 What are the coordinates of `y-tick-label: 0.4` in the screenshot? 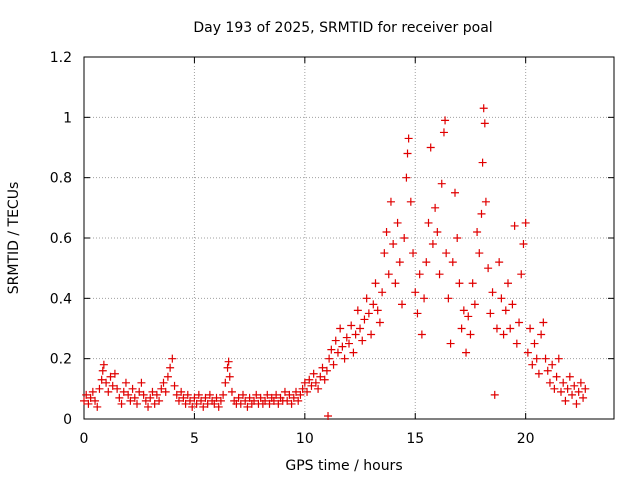 It's located at (61, 299).